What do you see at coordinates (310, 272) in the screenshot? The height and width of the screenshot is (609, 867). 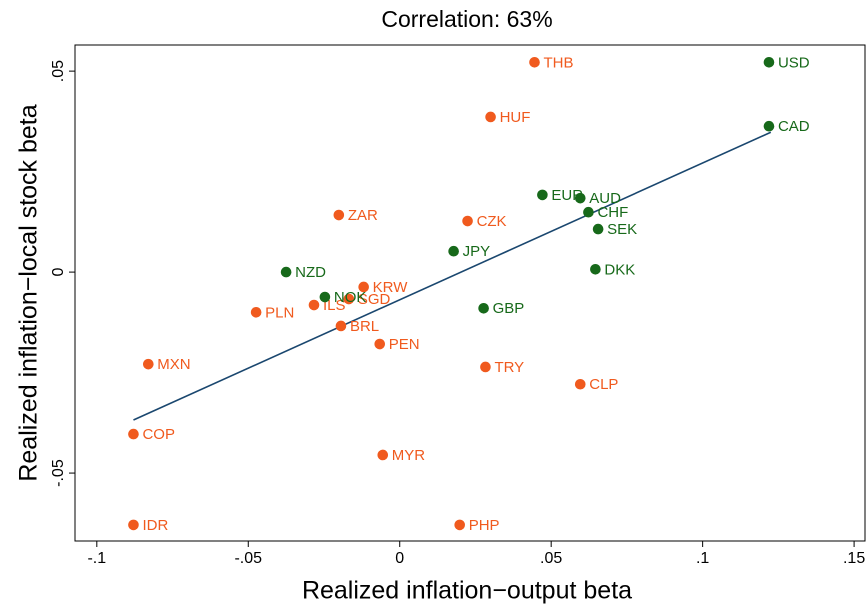 I see `point-label: NZD` at bounding box center [310, 272].